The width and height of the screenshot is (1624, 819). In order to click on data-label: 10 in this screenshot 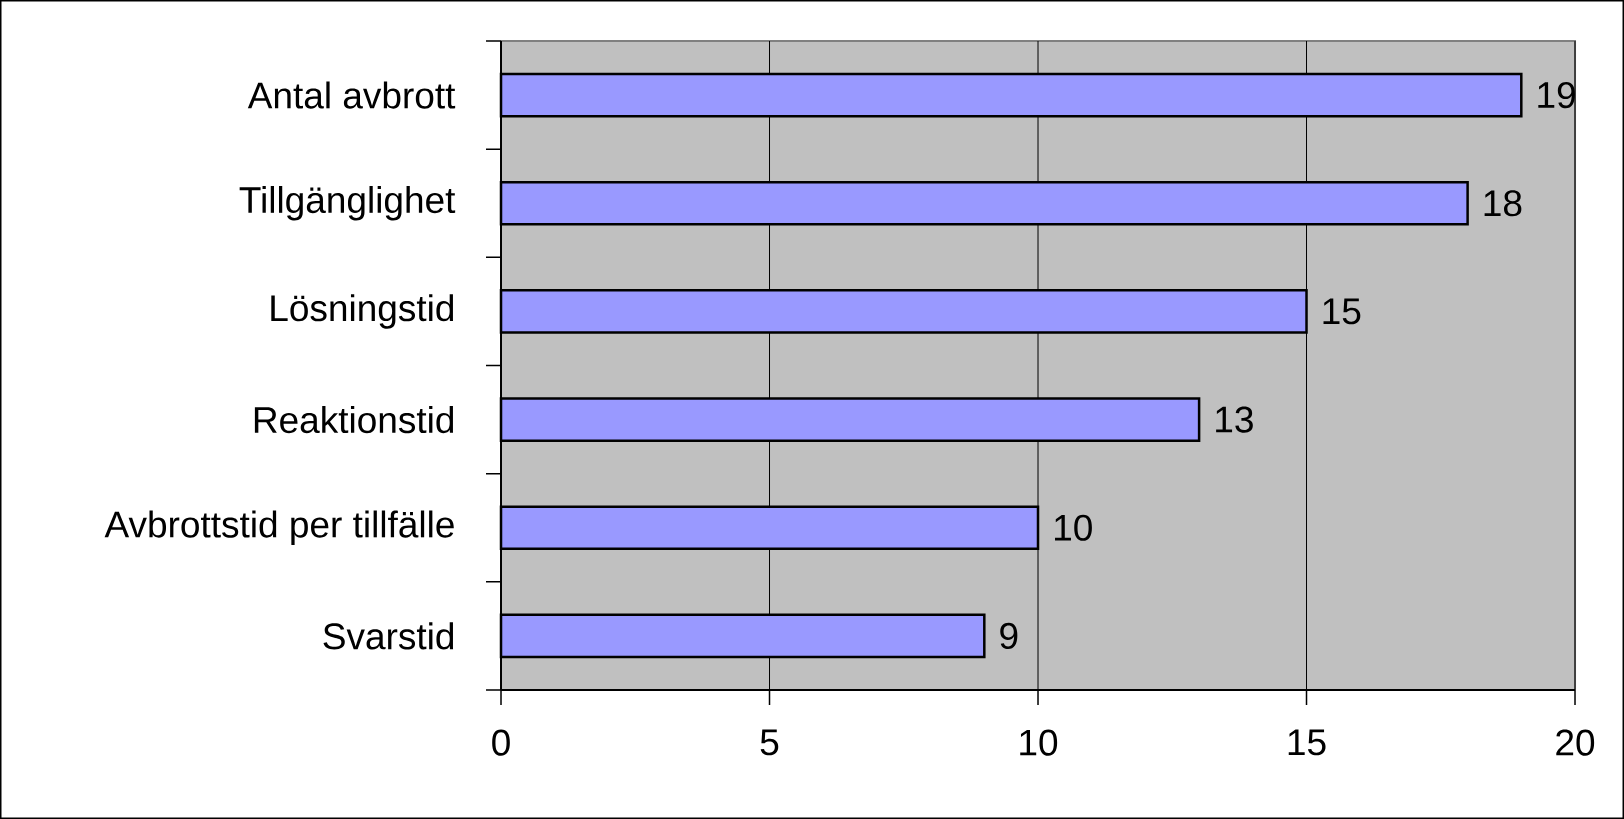, I will do `click(1073, 527)`.